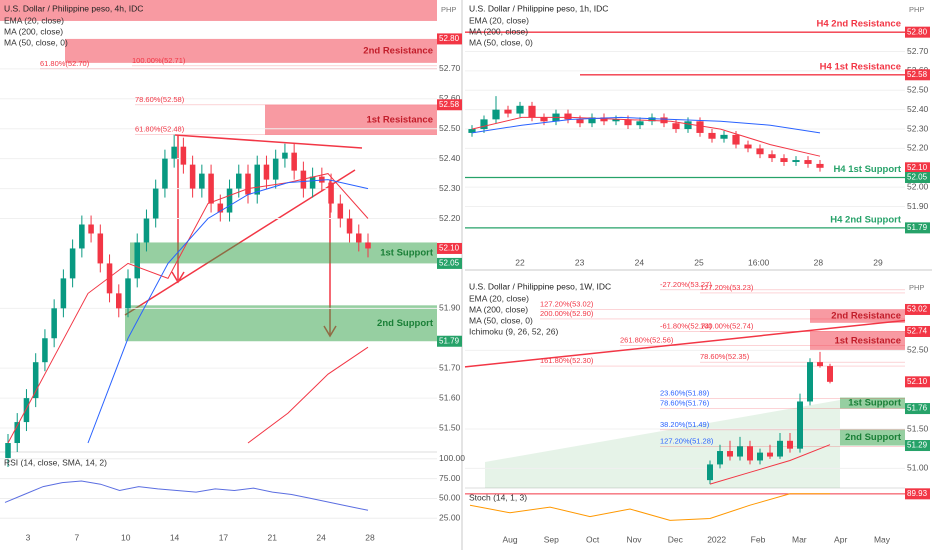  I want to click on level-label: H4 1st Support, so click(867, 169).